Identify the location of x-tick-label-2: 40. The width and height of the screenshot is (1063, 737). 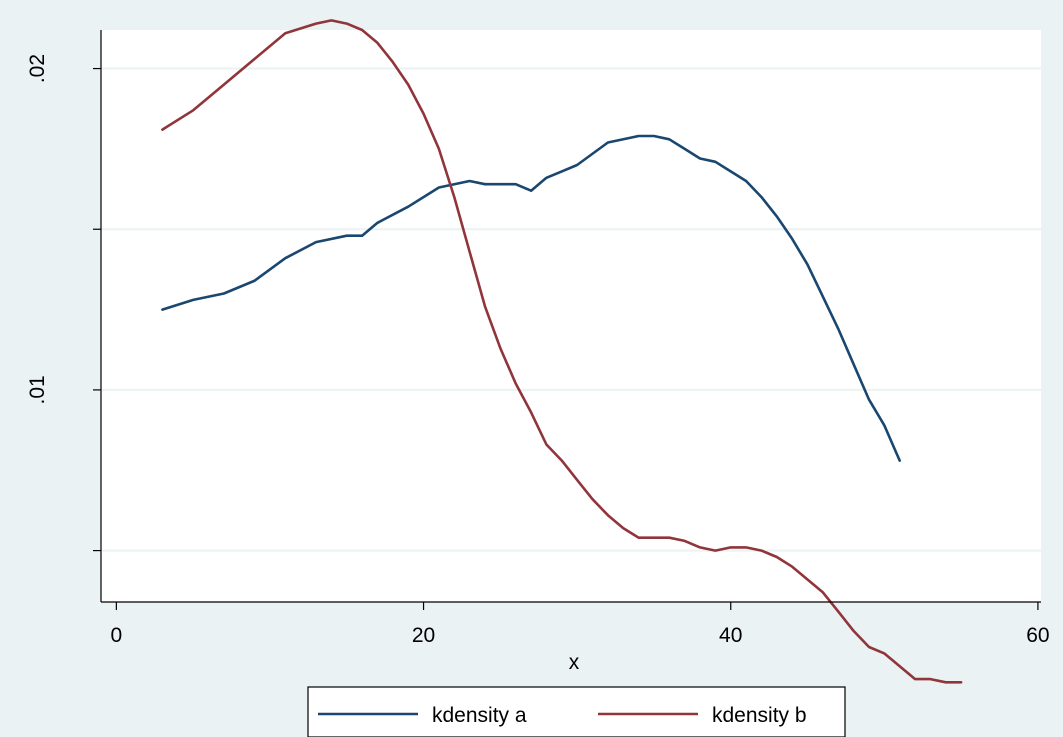
(730, 635).